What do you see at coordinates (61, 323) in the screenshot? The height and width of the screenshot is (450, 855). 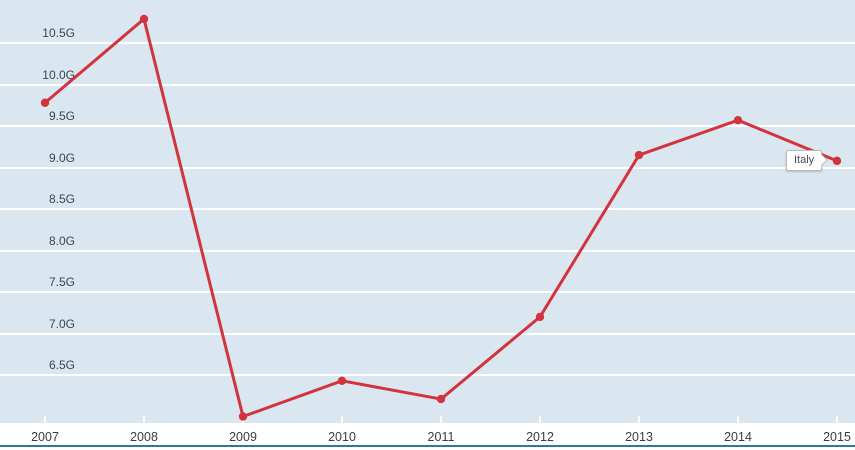 I see `y-axis-label: 7.0G` at bounding box center [61, 323].